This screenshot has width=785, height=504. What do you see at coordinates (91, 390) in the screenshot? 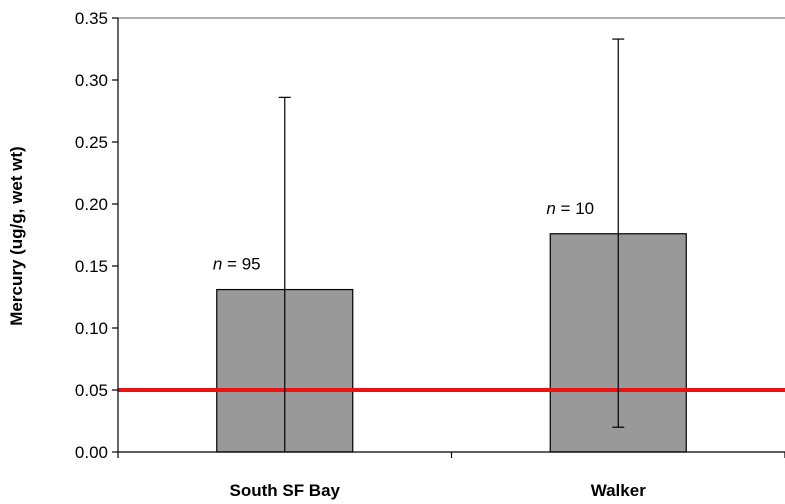
I see `y-tick-label-1: 0.05` at bounding box center [91, 390].